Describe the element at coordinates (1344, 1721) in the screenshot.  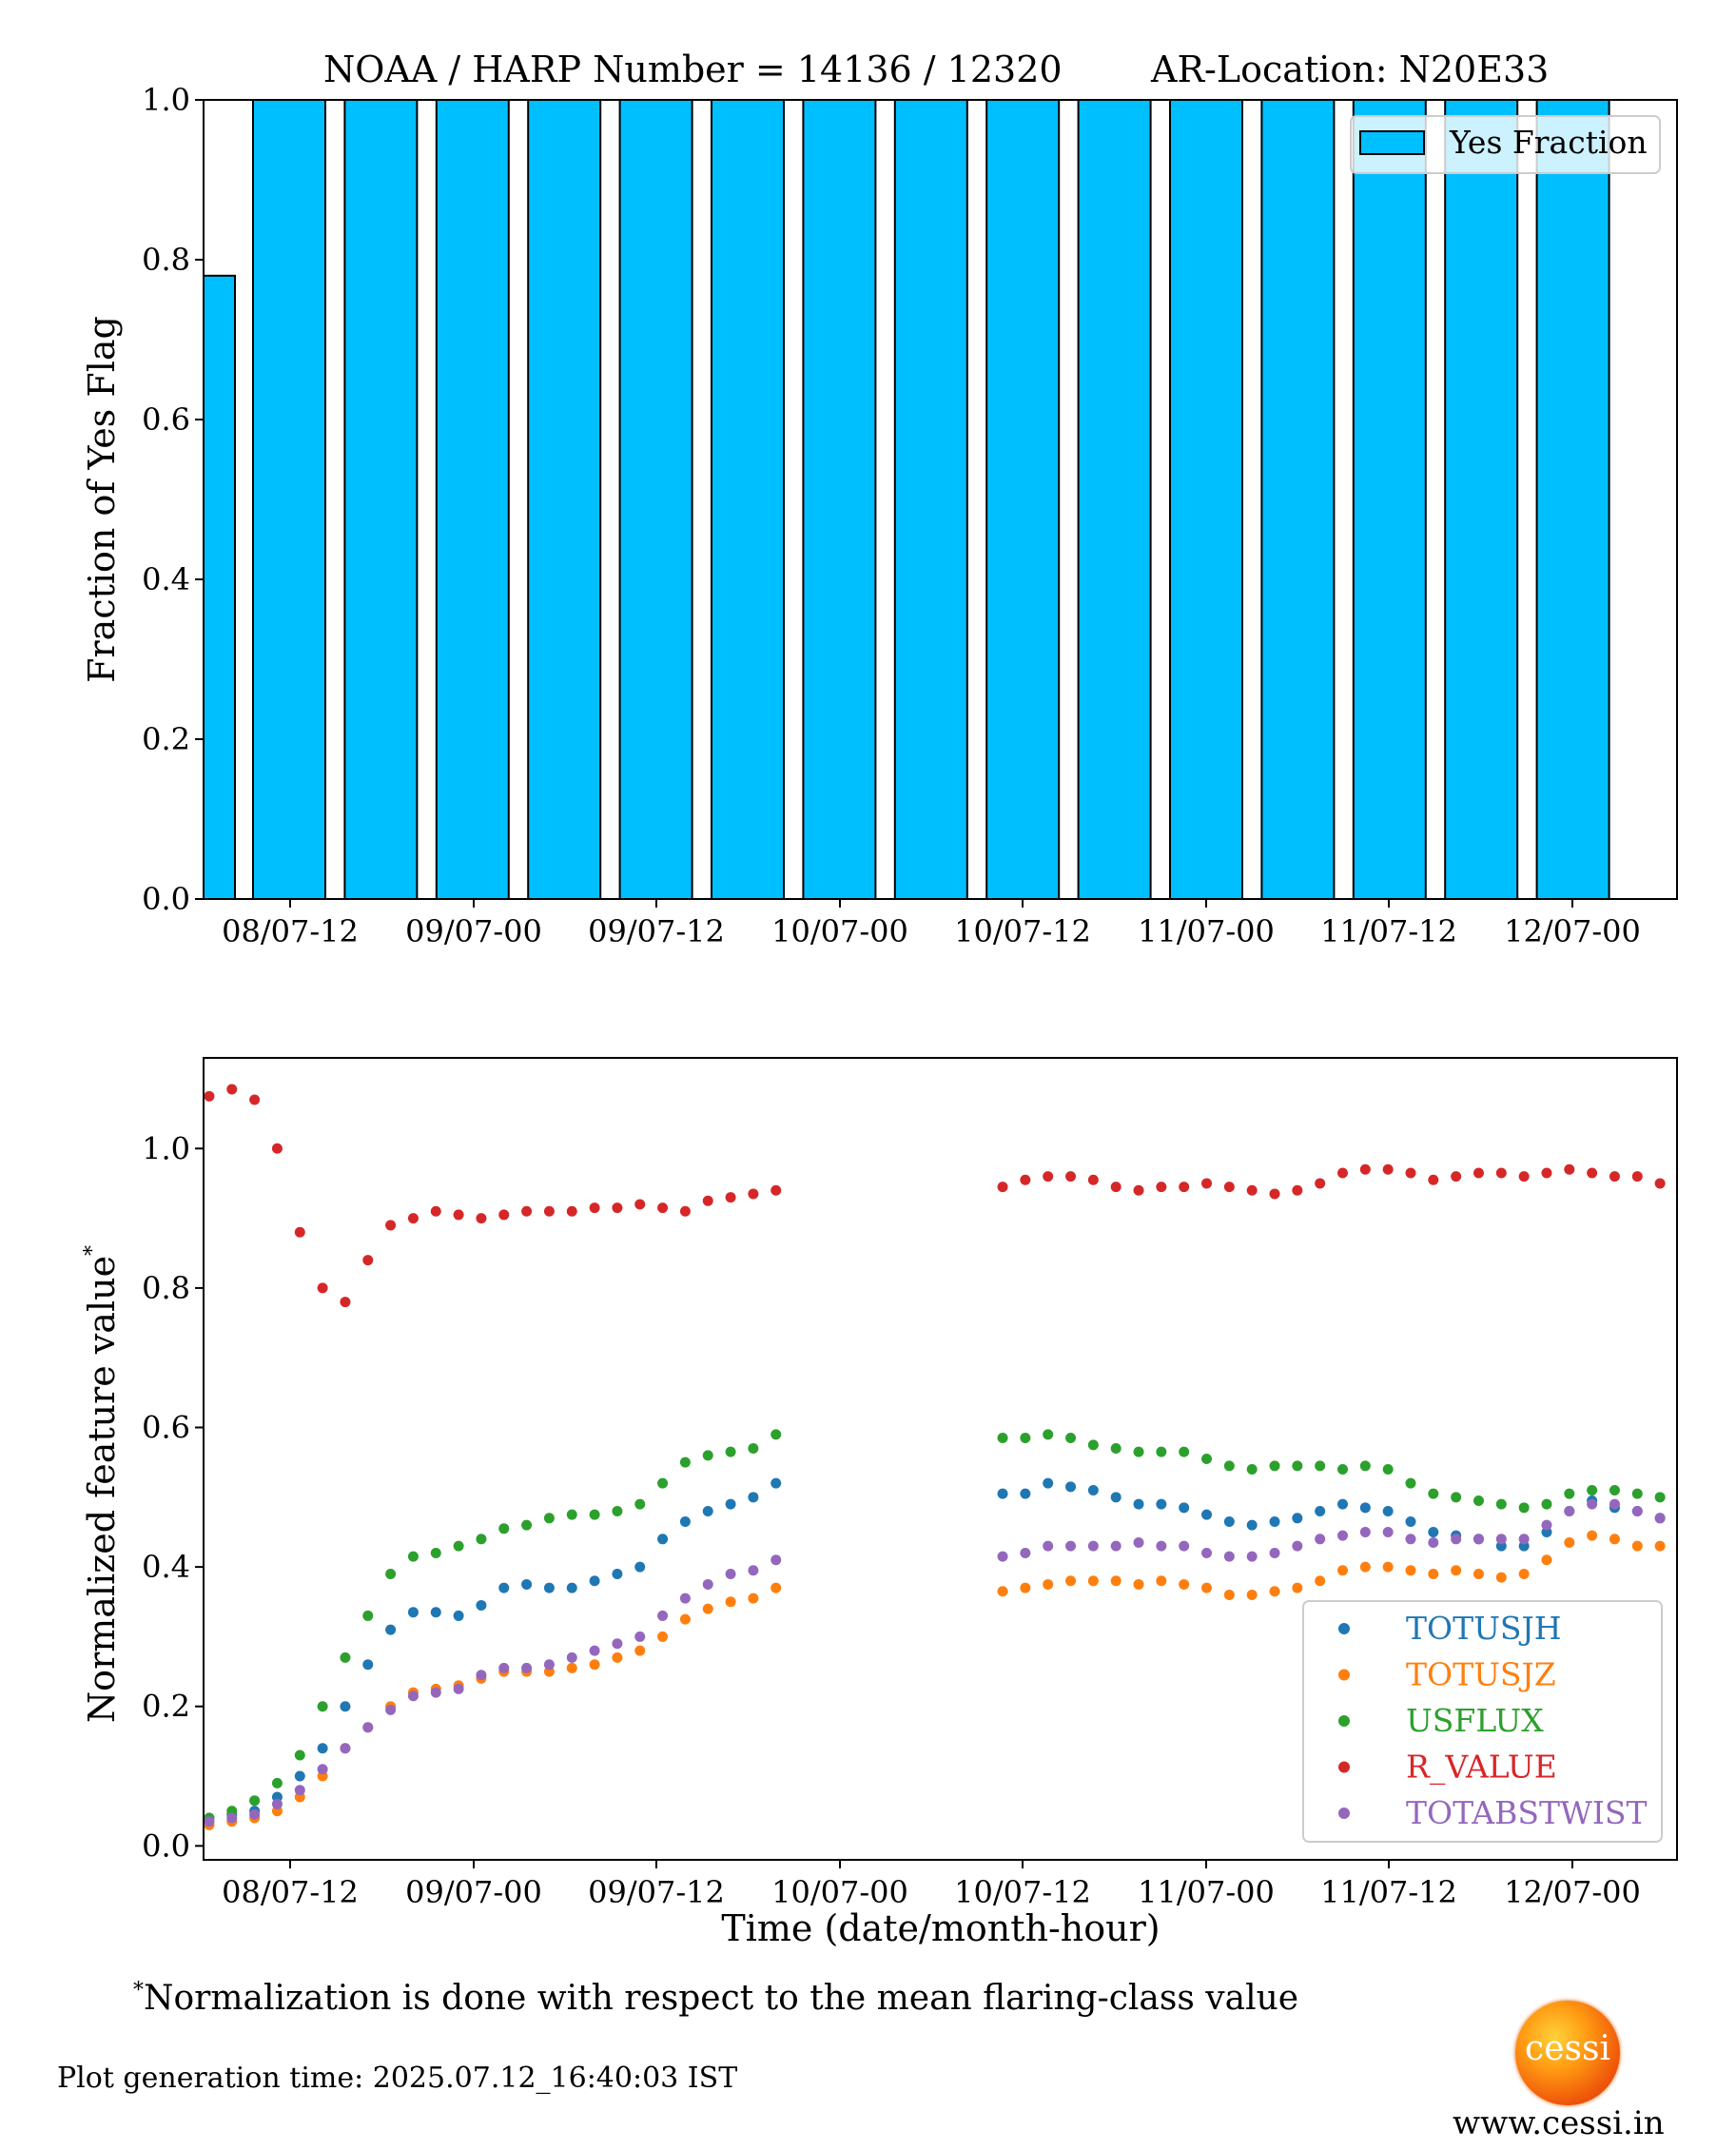
I see `legend-marker-usflux` at that location.